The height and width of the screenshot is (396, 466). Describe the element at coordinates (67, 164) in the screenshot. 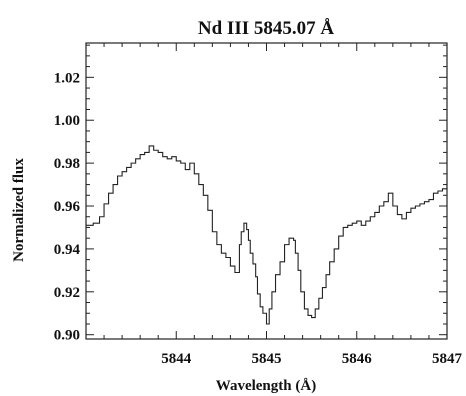

I see `y-tick-label: 0.98` at that location.